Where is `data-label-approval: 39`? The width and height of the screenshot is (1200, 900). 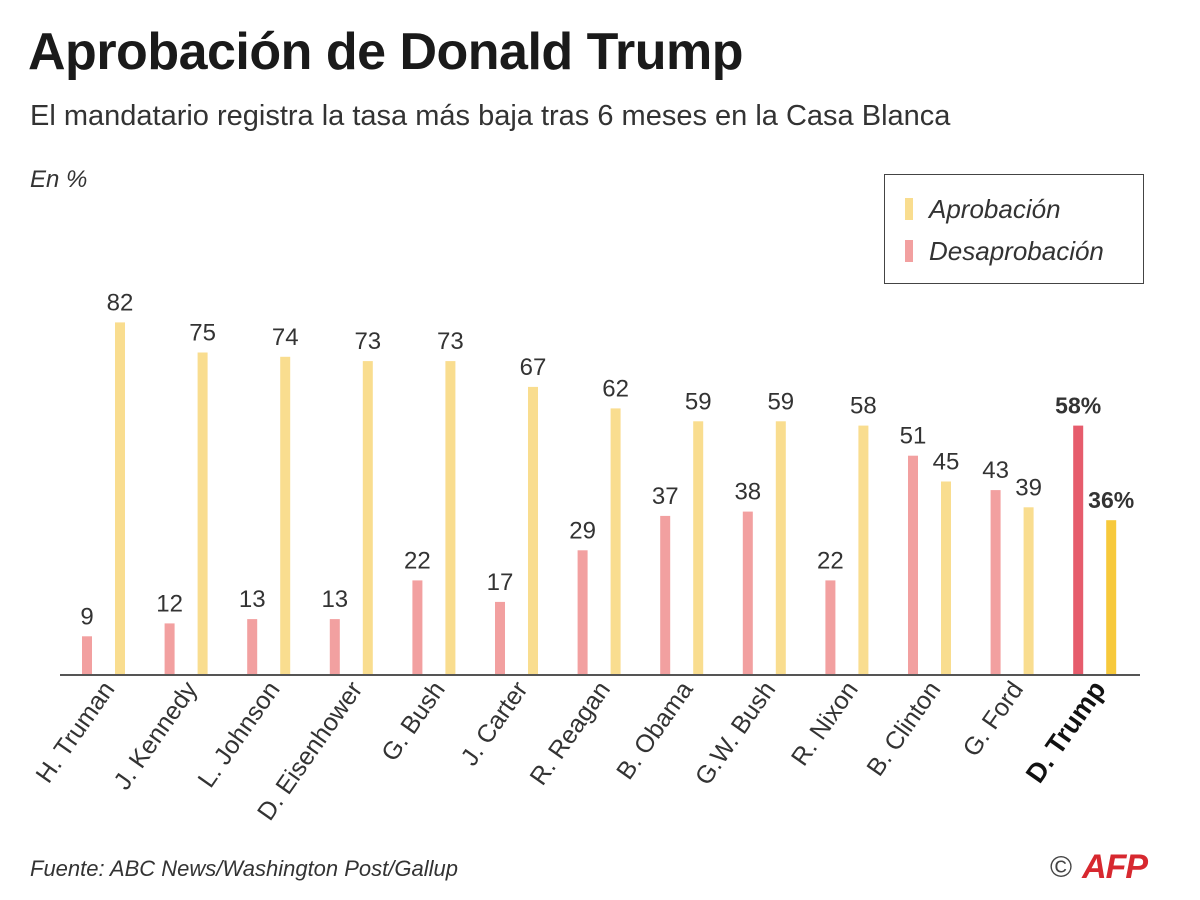 data-label-approval: 39 is located at coordinates (1028, 487).